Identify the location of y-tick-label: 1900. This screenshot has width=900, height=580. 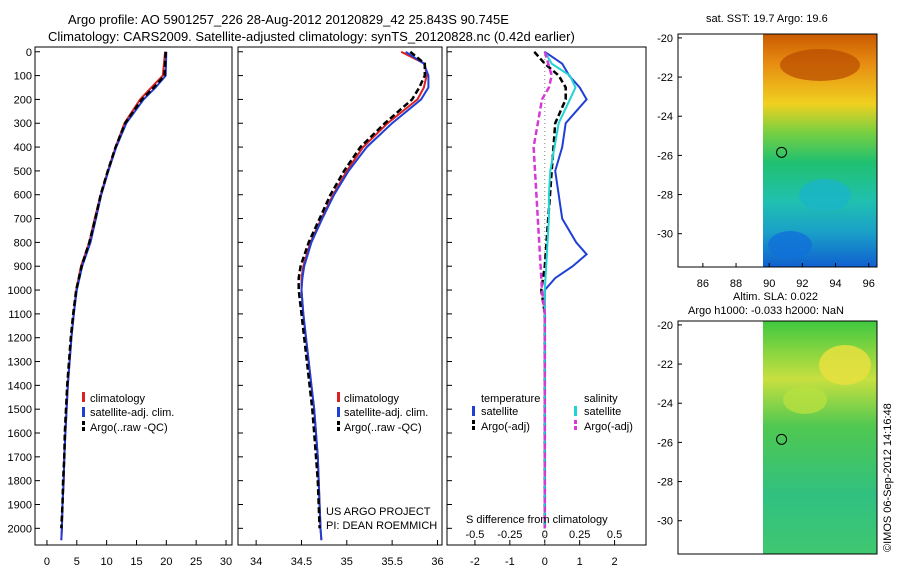
(20, 505).